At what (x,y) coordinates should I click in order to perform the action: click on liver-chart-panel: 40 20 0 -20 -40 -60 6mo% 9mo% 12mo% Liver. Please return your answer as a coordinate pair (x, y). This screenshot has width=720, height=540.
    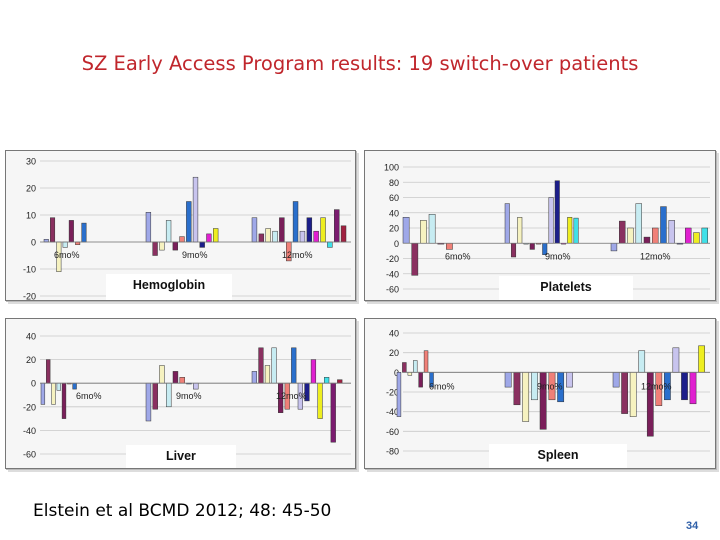
    Looking at the image, I should click on (180, 393).